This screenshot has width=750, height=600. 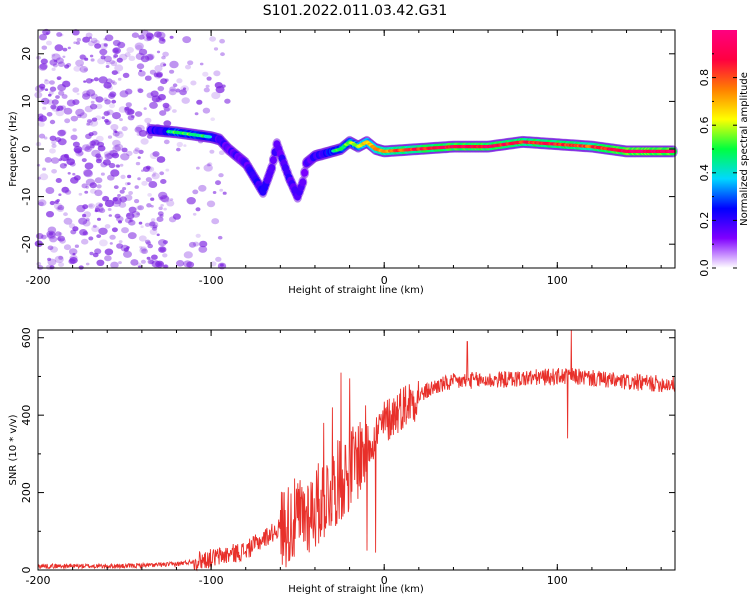 What do you see at coordinates (724, 149) in the screenshot?
I see `colorbar-strip` at bounding box center [724, 149].